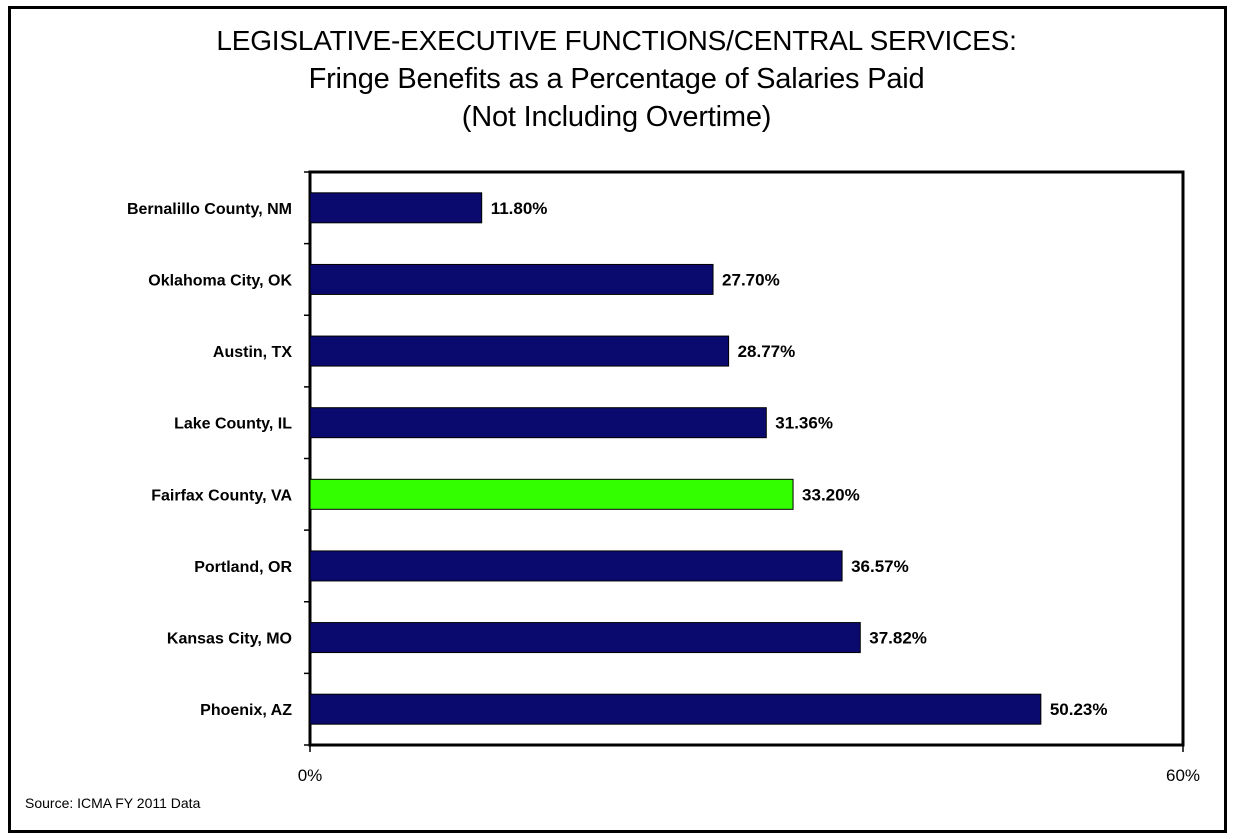  What do you see at coordinates (221, 495) in the screenshot?
I see `category-label: Fairfax County, VA` at bounding box center [221, 495].